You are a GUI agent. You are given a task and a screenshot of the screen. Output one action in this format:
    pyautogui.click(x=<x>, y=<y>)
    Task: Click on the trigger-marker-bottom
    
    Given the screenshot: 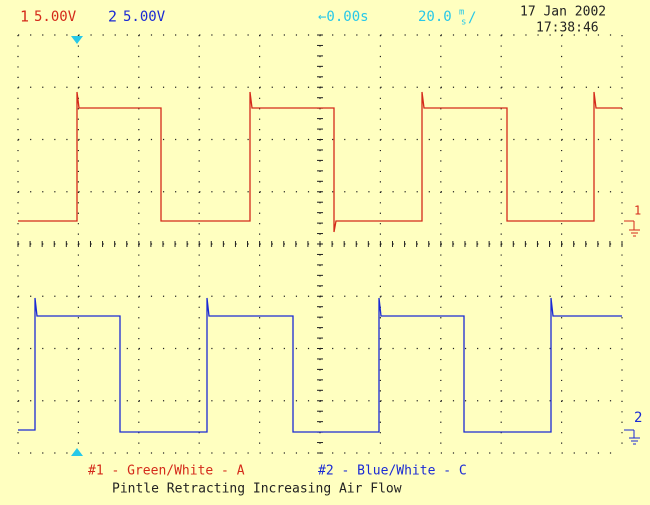 What is the action you would take?
    pyautogui.click(x=77, y=452)
    